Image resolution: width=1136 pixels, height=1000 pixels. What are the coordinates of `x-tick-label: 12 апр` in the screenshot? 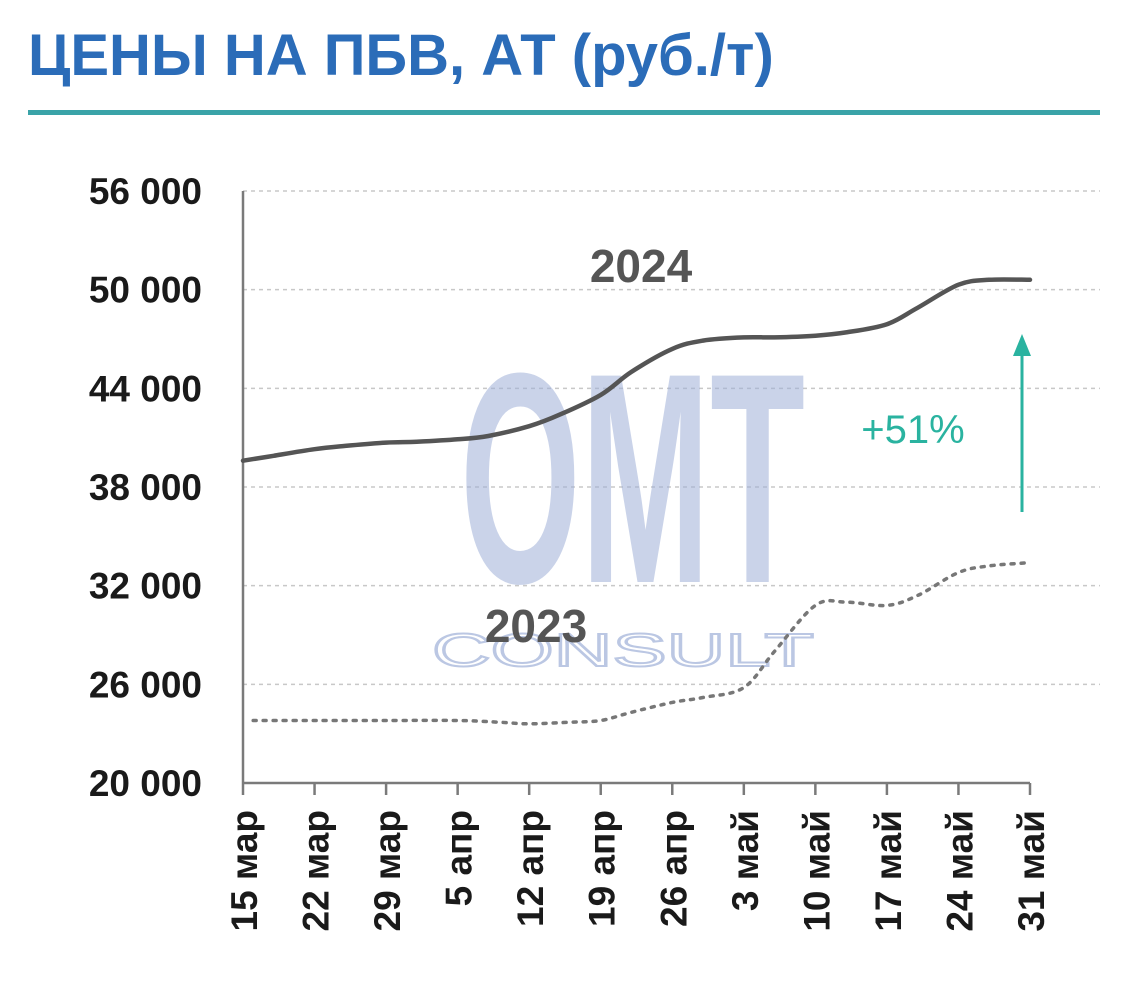 It's located at (530, 868).